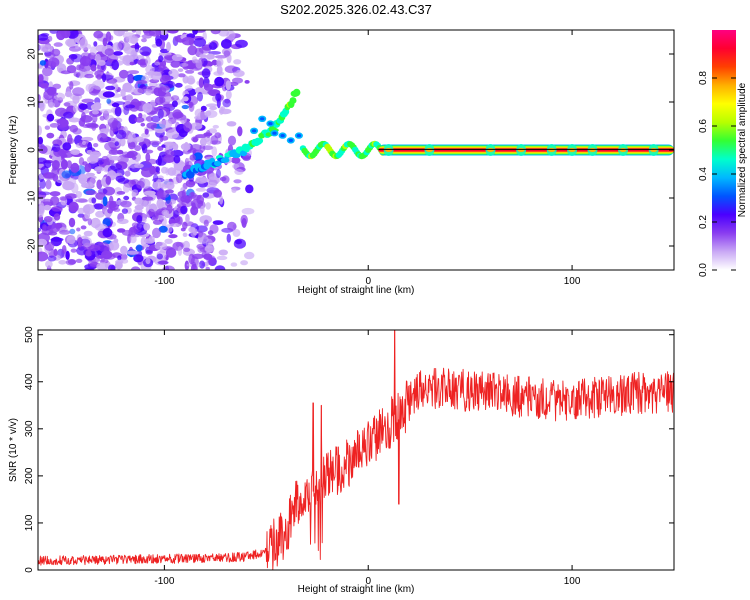 The height and width of the screenshot is (600, 750). I want to click on colorbar-tick-label: 0.6, so click(703, 126).